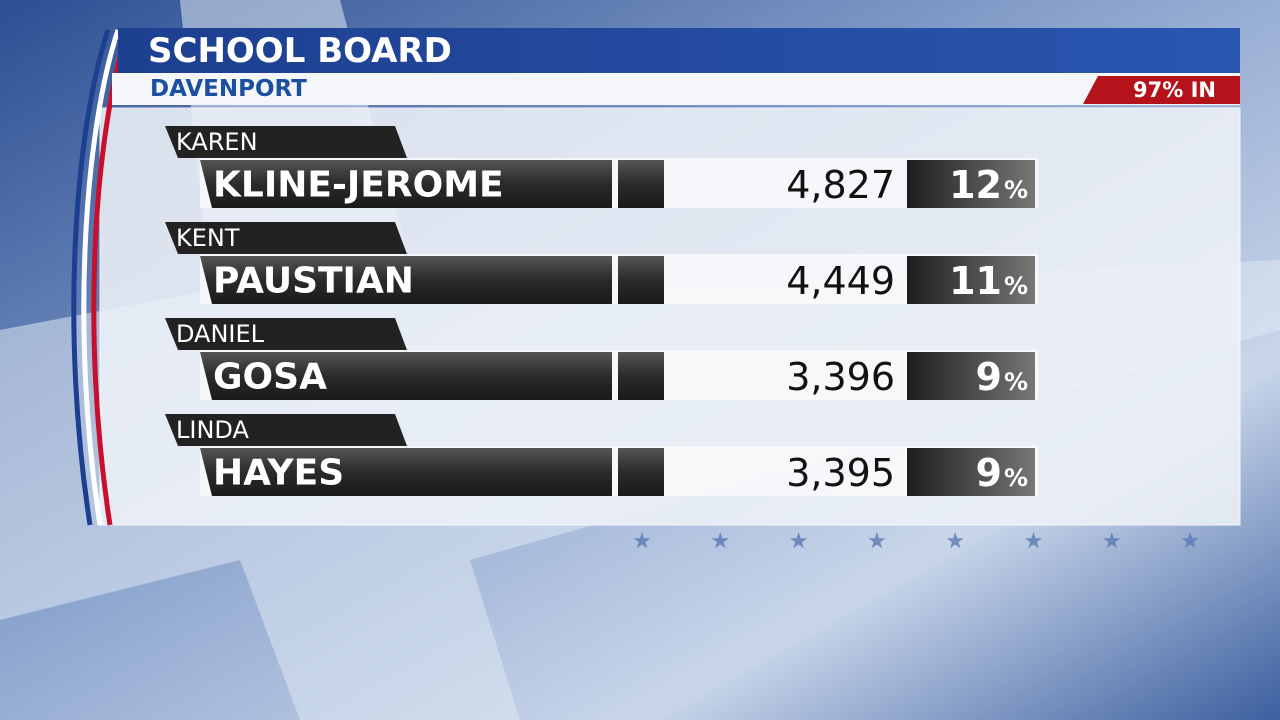 The width and height of the screenshot is (1280, 720). I want to click on reporting-tab, so click(1161, 90).